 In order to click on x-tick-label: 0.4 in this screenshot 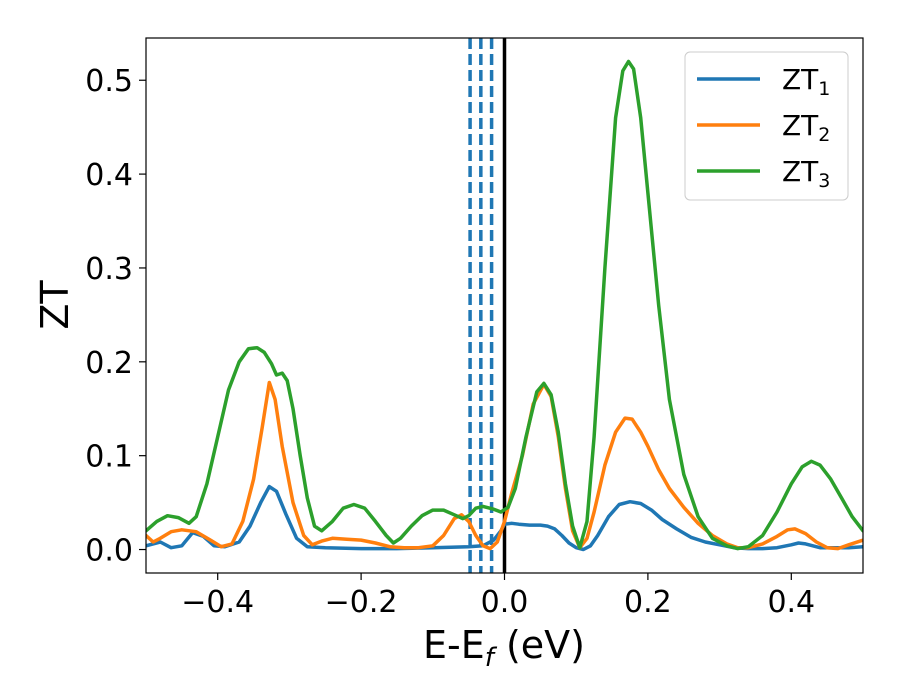, I will do `click(791, 602)`.